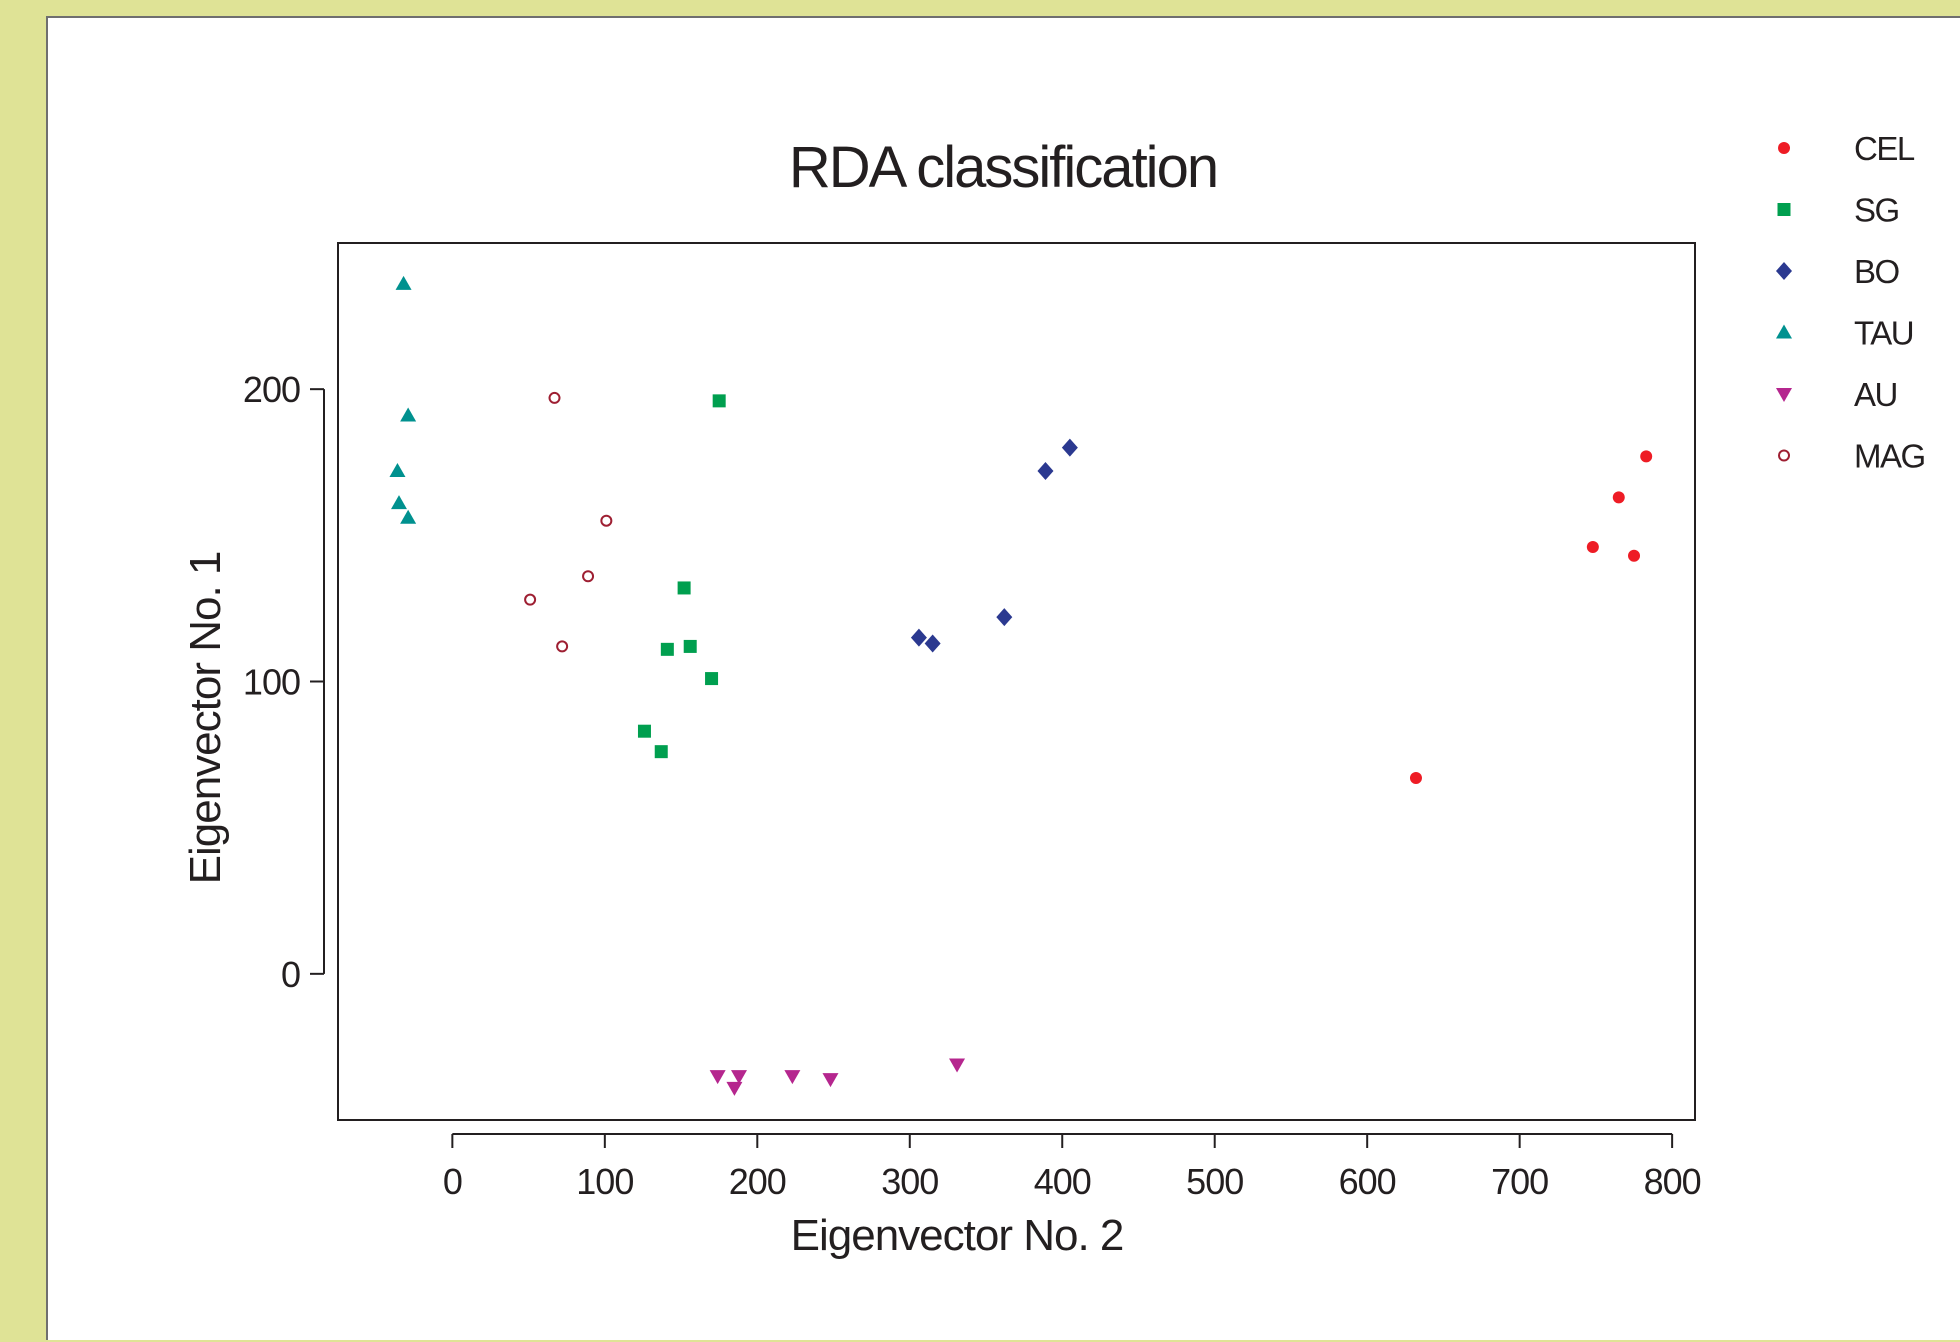 Image resolution: width=1960 pixels, height=1342 pixels. What do you see at coordinates (1847, 148) in the screenshot?
I see `legend-item-cel: CEL` at bounding box center [1847, 148].